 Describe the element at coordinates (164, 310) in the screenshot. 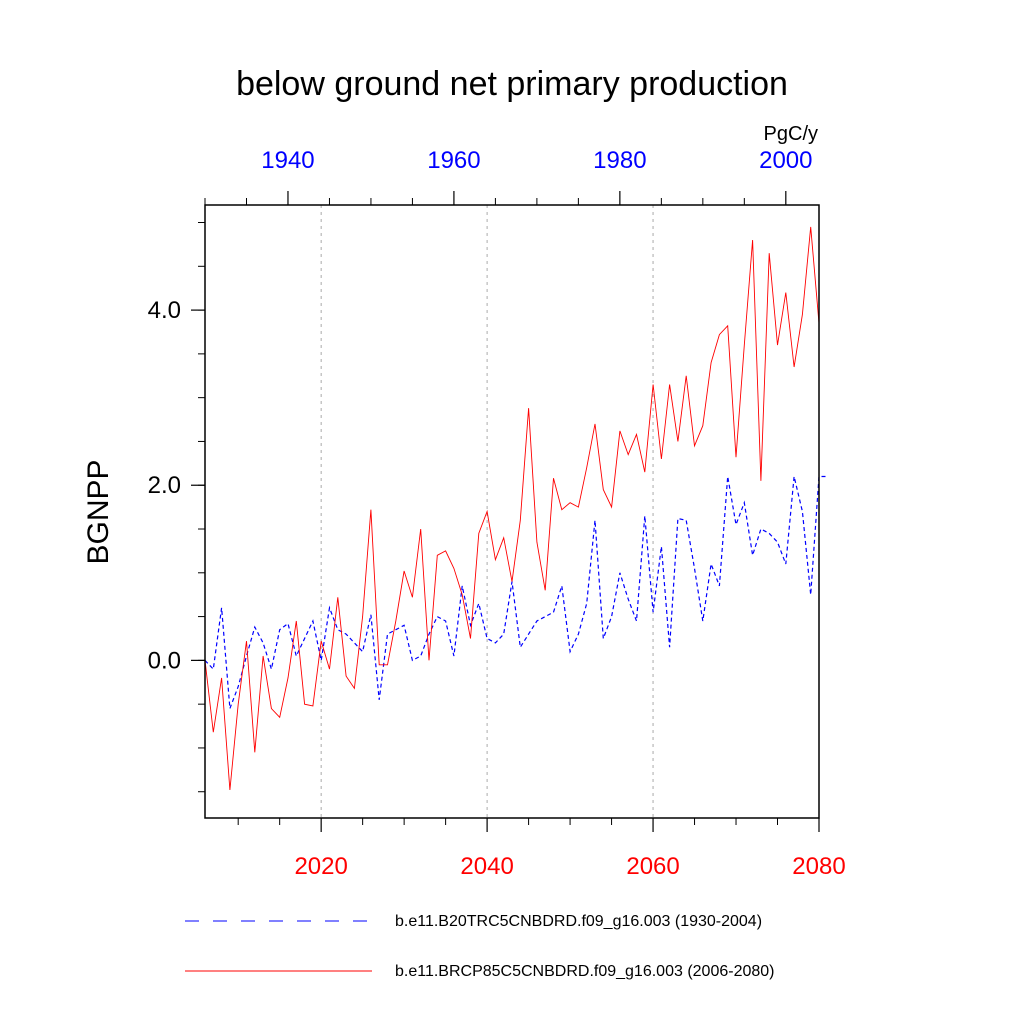

I see `y-tick-label: 4.0` at that location.